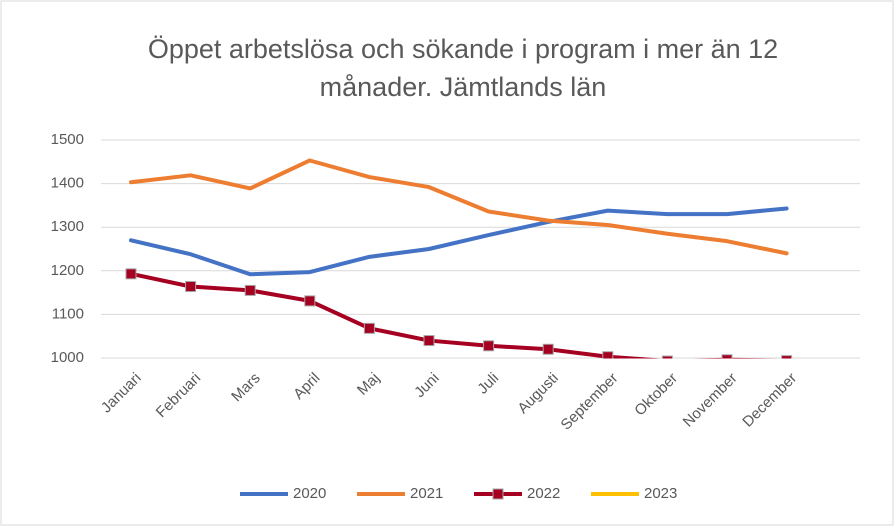 The width and height of the screenshot is (894, 526). What do you see at coordinates (660, 493) in the screenshot?
I see `legend-label: 2023` at bounding box center [660, 493].